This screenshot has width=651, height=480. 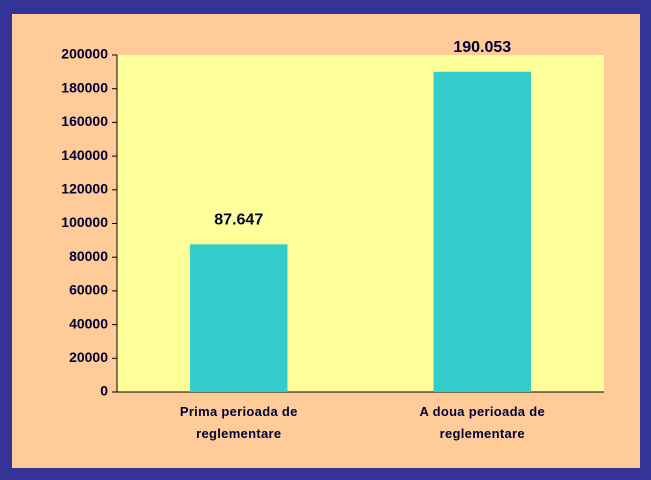 What do you see at coordinates (88, 357) in the screenshot?
I see `y-tick-label: 20000` at bounding box center [88, 357].